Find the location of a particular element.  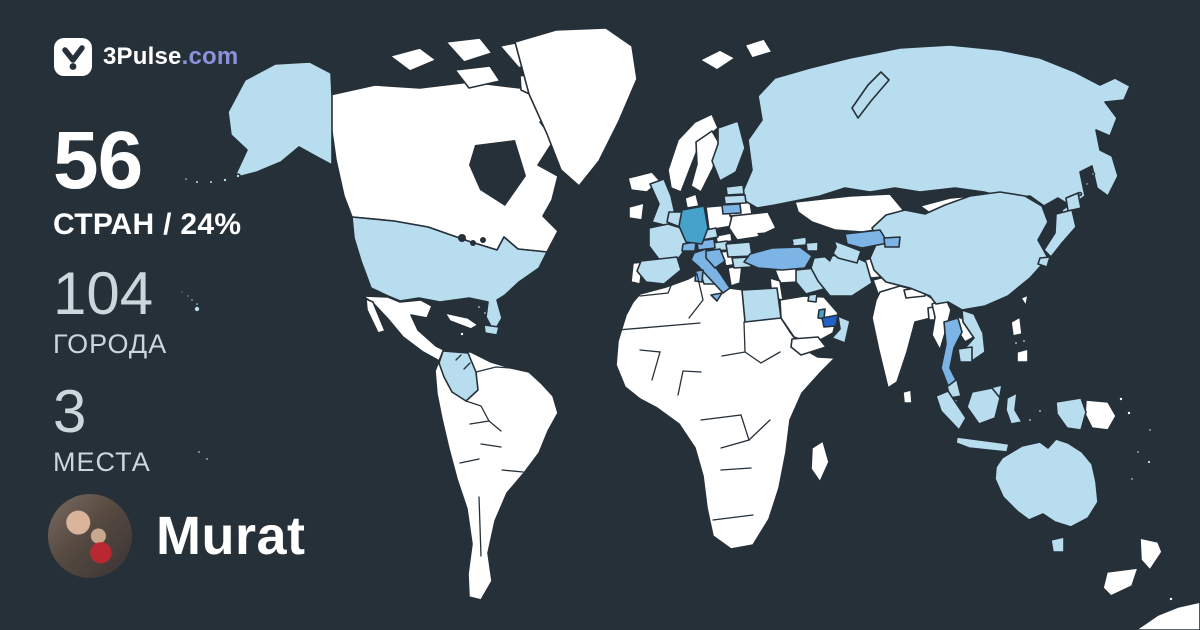

stat-places: 3 МЕСТА is located at coordinates (147, 427).